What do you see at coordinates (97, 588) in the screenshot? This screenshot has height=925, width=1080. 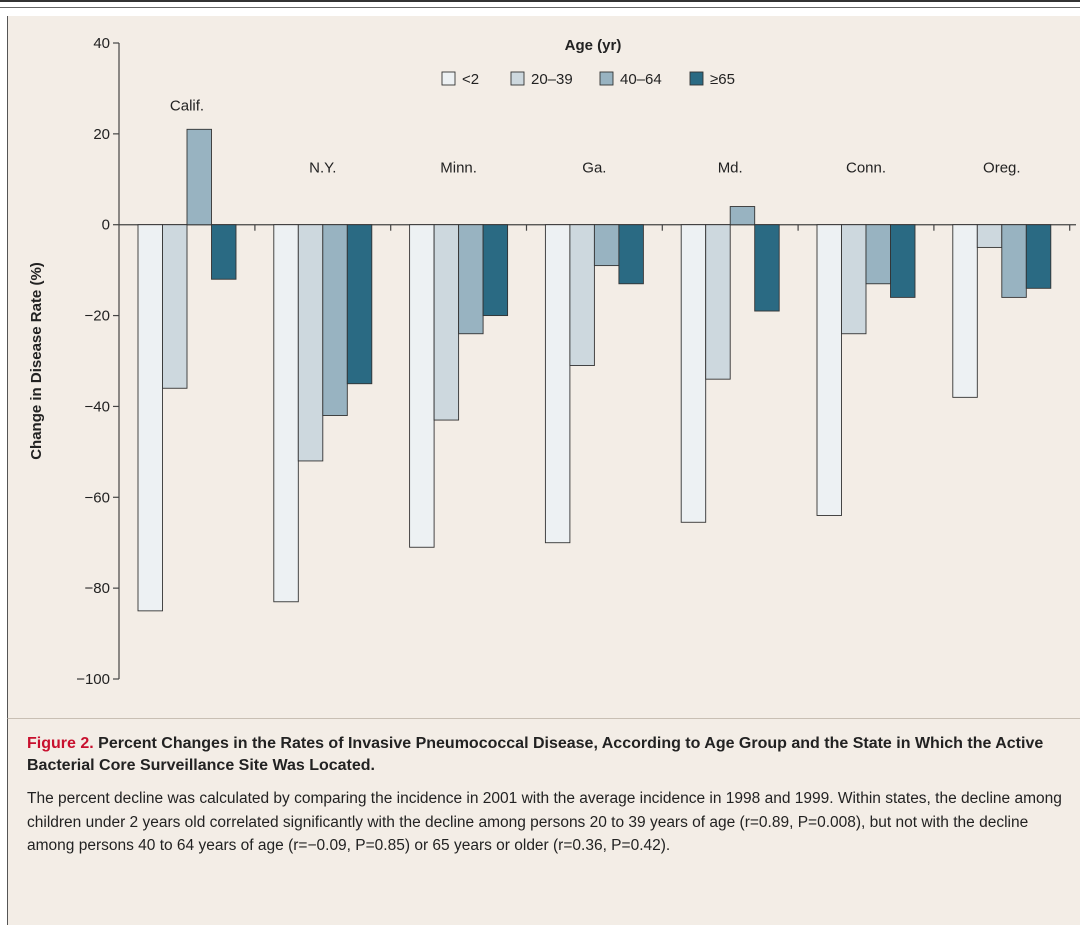 I see `y-tick-label: −80` at bounding box center [97, 588].